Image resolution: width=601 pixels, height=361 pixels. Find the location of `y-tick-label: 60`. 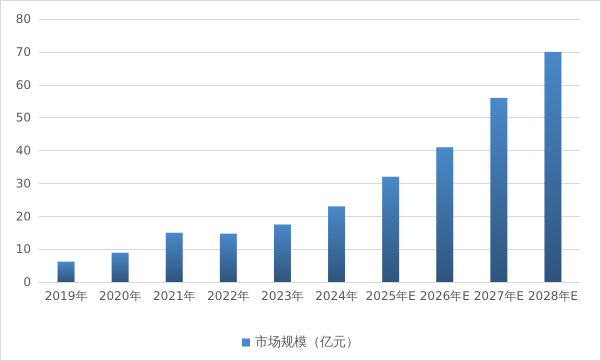

y-tick-label: 60 is located at coordinates (23, 85).